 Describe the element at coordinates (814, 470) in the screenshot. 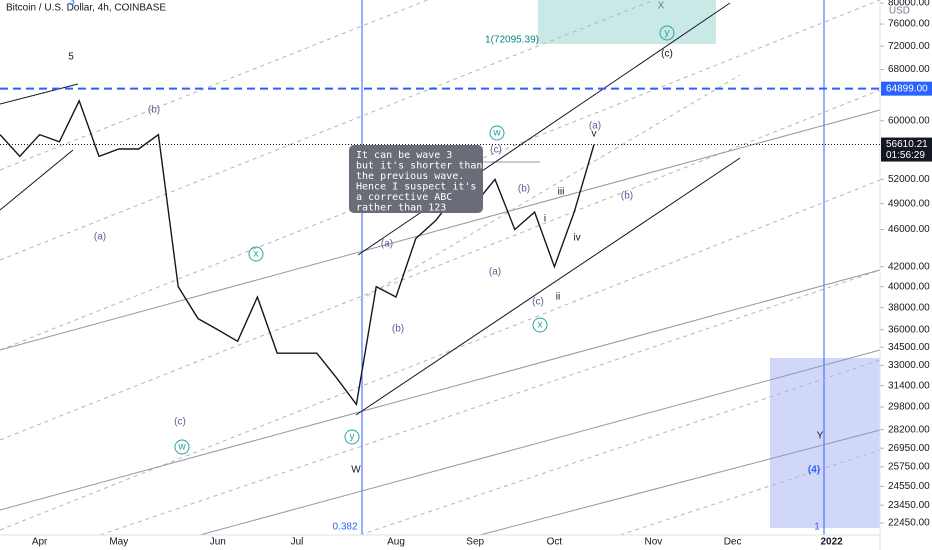

I see `wave-label: (4)` at that location.